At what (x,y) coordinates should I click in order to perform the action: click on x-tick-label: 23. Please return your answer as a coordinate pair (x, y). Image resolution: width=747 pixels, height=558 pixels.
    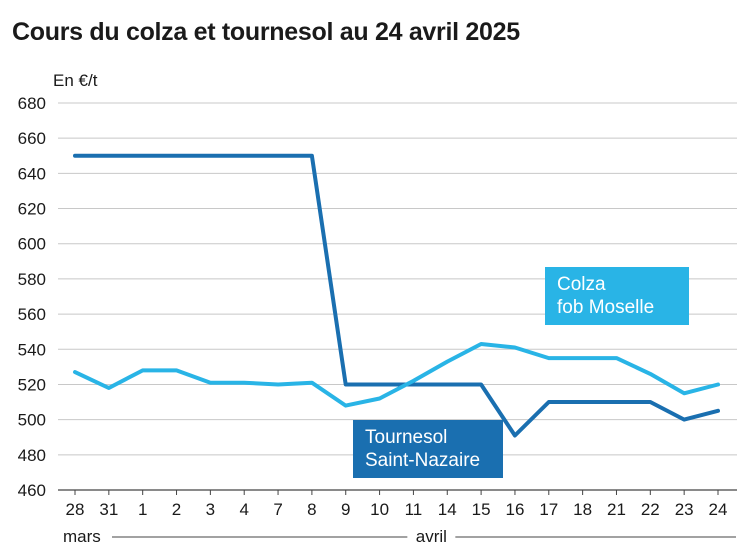
    Looking at the image, I should click on (684, 509).